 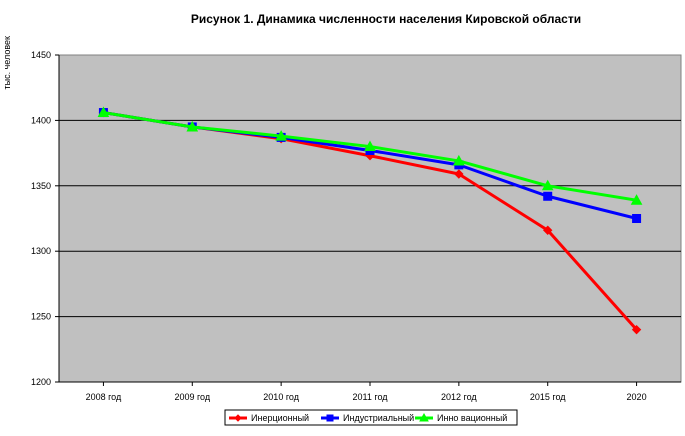 What do you see at coordinates (281, 397) in the screenshot?
I see `x-tick-label: 2010 год` at bounding box center [281, 397].